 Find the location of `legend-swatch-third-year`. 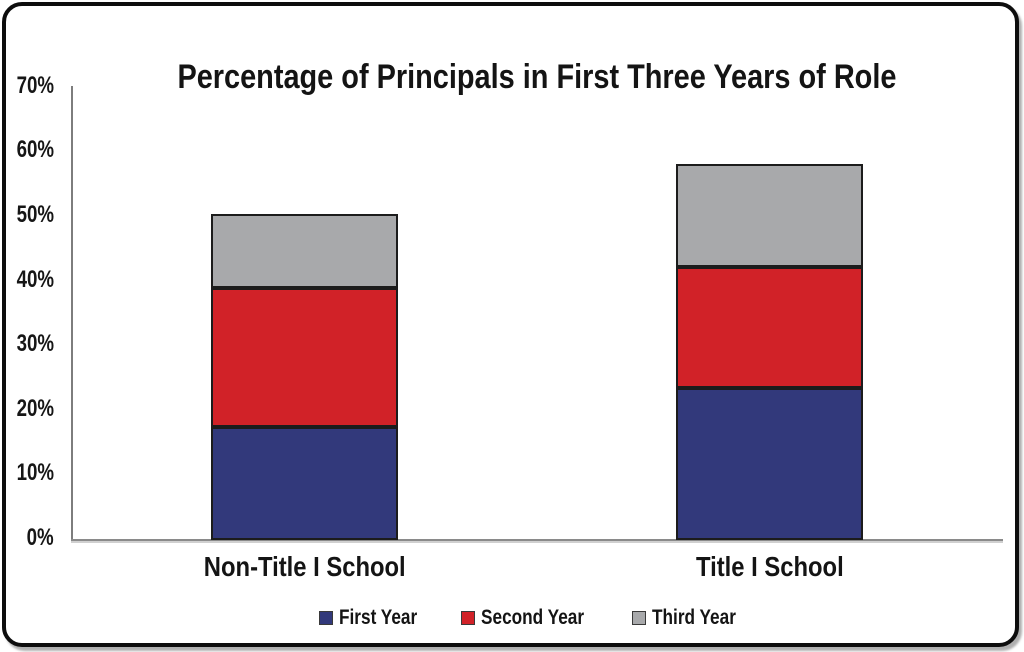

legend-swatch-third-year is located at coordinates (639, 618).